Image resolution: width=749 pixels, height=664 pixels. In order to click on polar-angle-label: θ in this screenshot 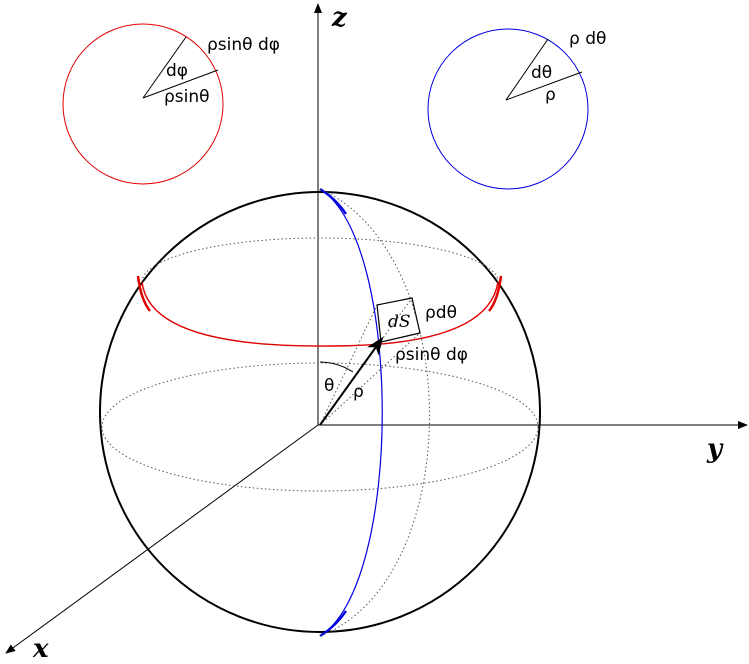, I will do `click(329, 386)`.